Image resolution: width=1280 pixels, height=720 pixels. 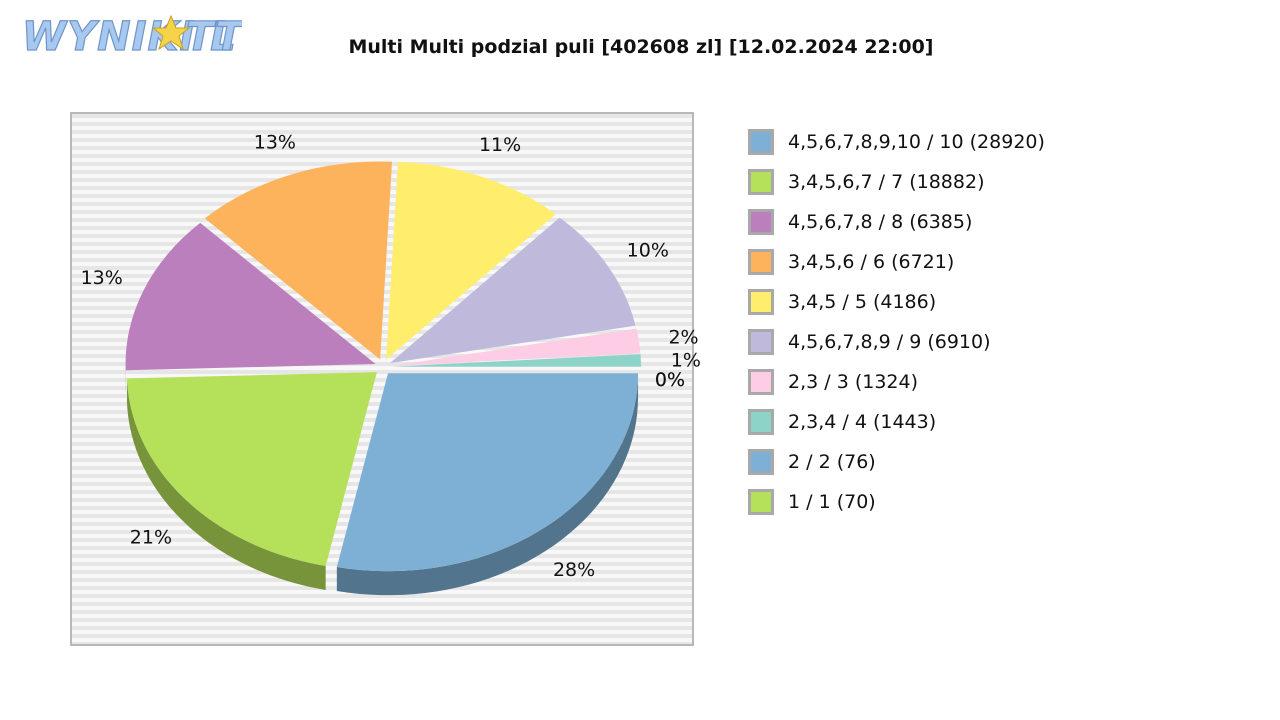 What do you see at coordinates (686, 360) in the screenshot?
I see `pie-slice-percent-label: 1%` at bounding box center [686, 360].